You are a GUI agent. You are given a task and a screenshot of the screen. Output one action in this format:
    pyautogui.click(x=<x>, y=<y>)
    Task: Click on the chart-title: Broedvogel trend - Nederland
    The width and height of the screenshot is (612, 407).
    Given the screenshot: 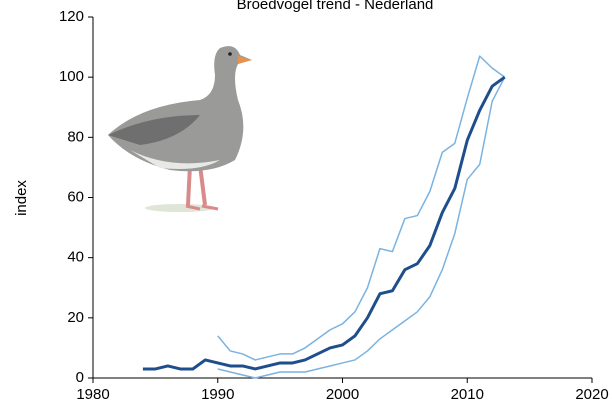 What is the action you would take?
    pyautogui.click(x=335, y=6)
    